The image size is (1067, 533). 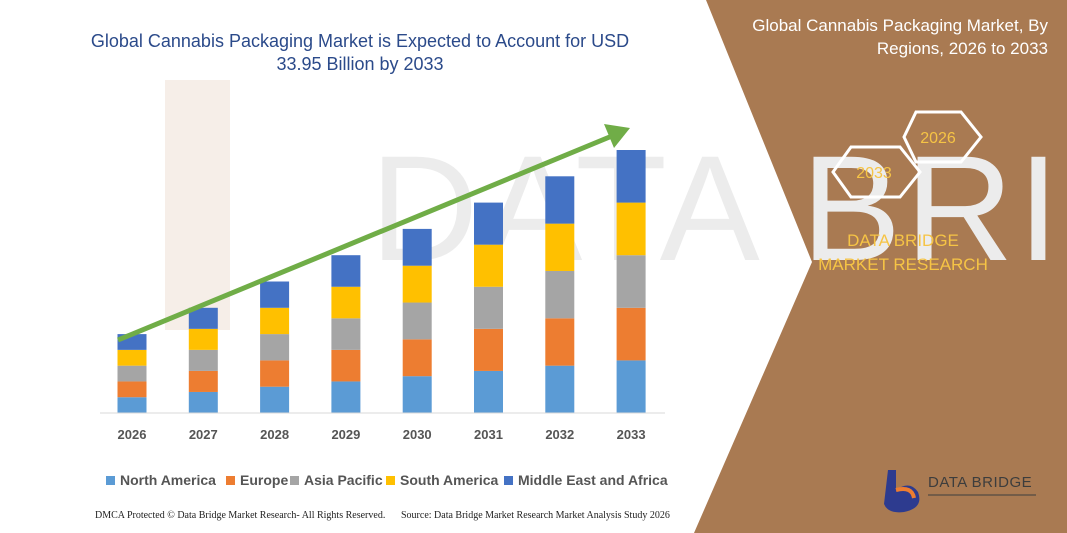 What do you see at coordinates (980, 482) in the screenshot?
I see `logo-name: DATA BRIDGE` at bounding box center [980, 482].